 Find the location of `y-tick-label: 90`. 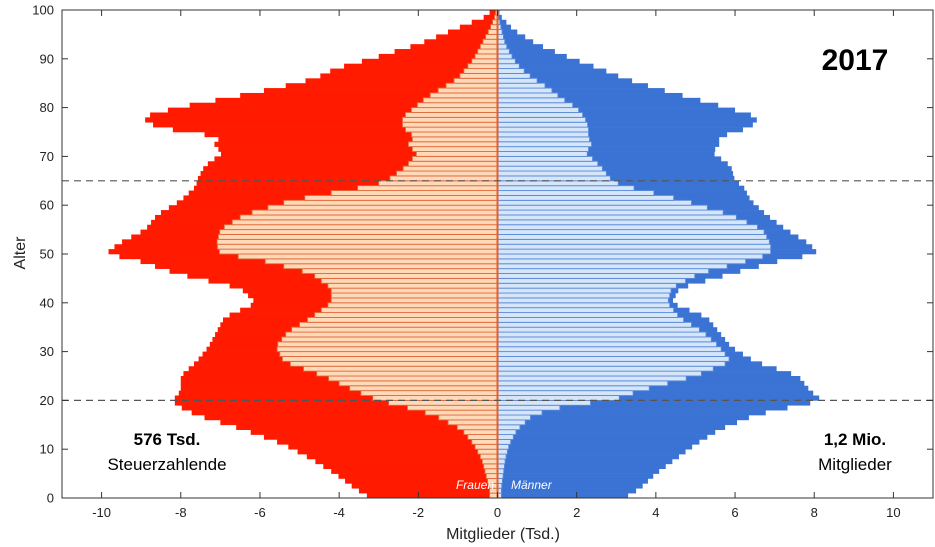

y-tick-label: 90 is located at coordinates (47, 58).